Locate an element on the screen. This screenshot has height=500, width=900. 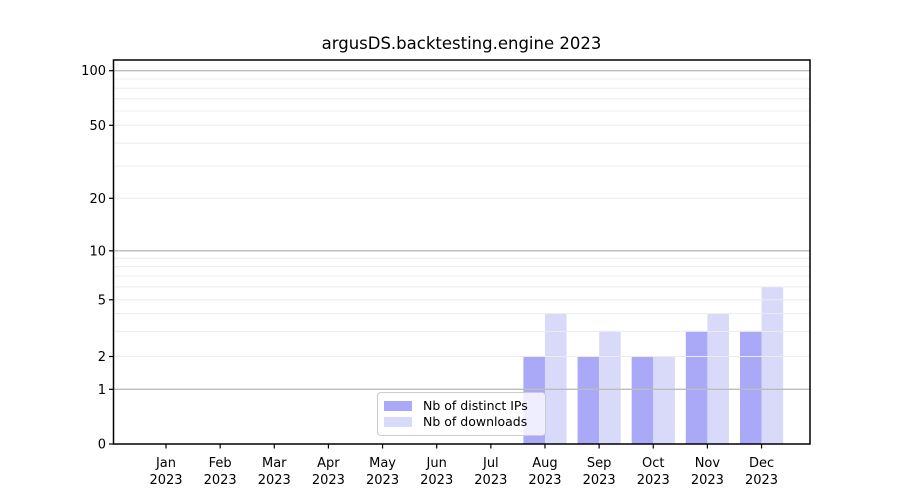
x-tick-label-month-aug: Aug is located at coordinates (544, 463).